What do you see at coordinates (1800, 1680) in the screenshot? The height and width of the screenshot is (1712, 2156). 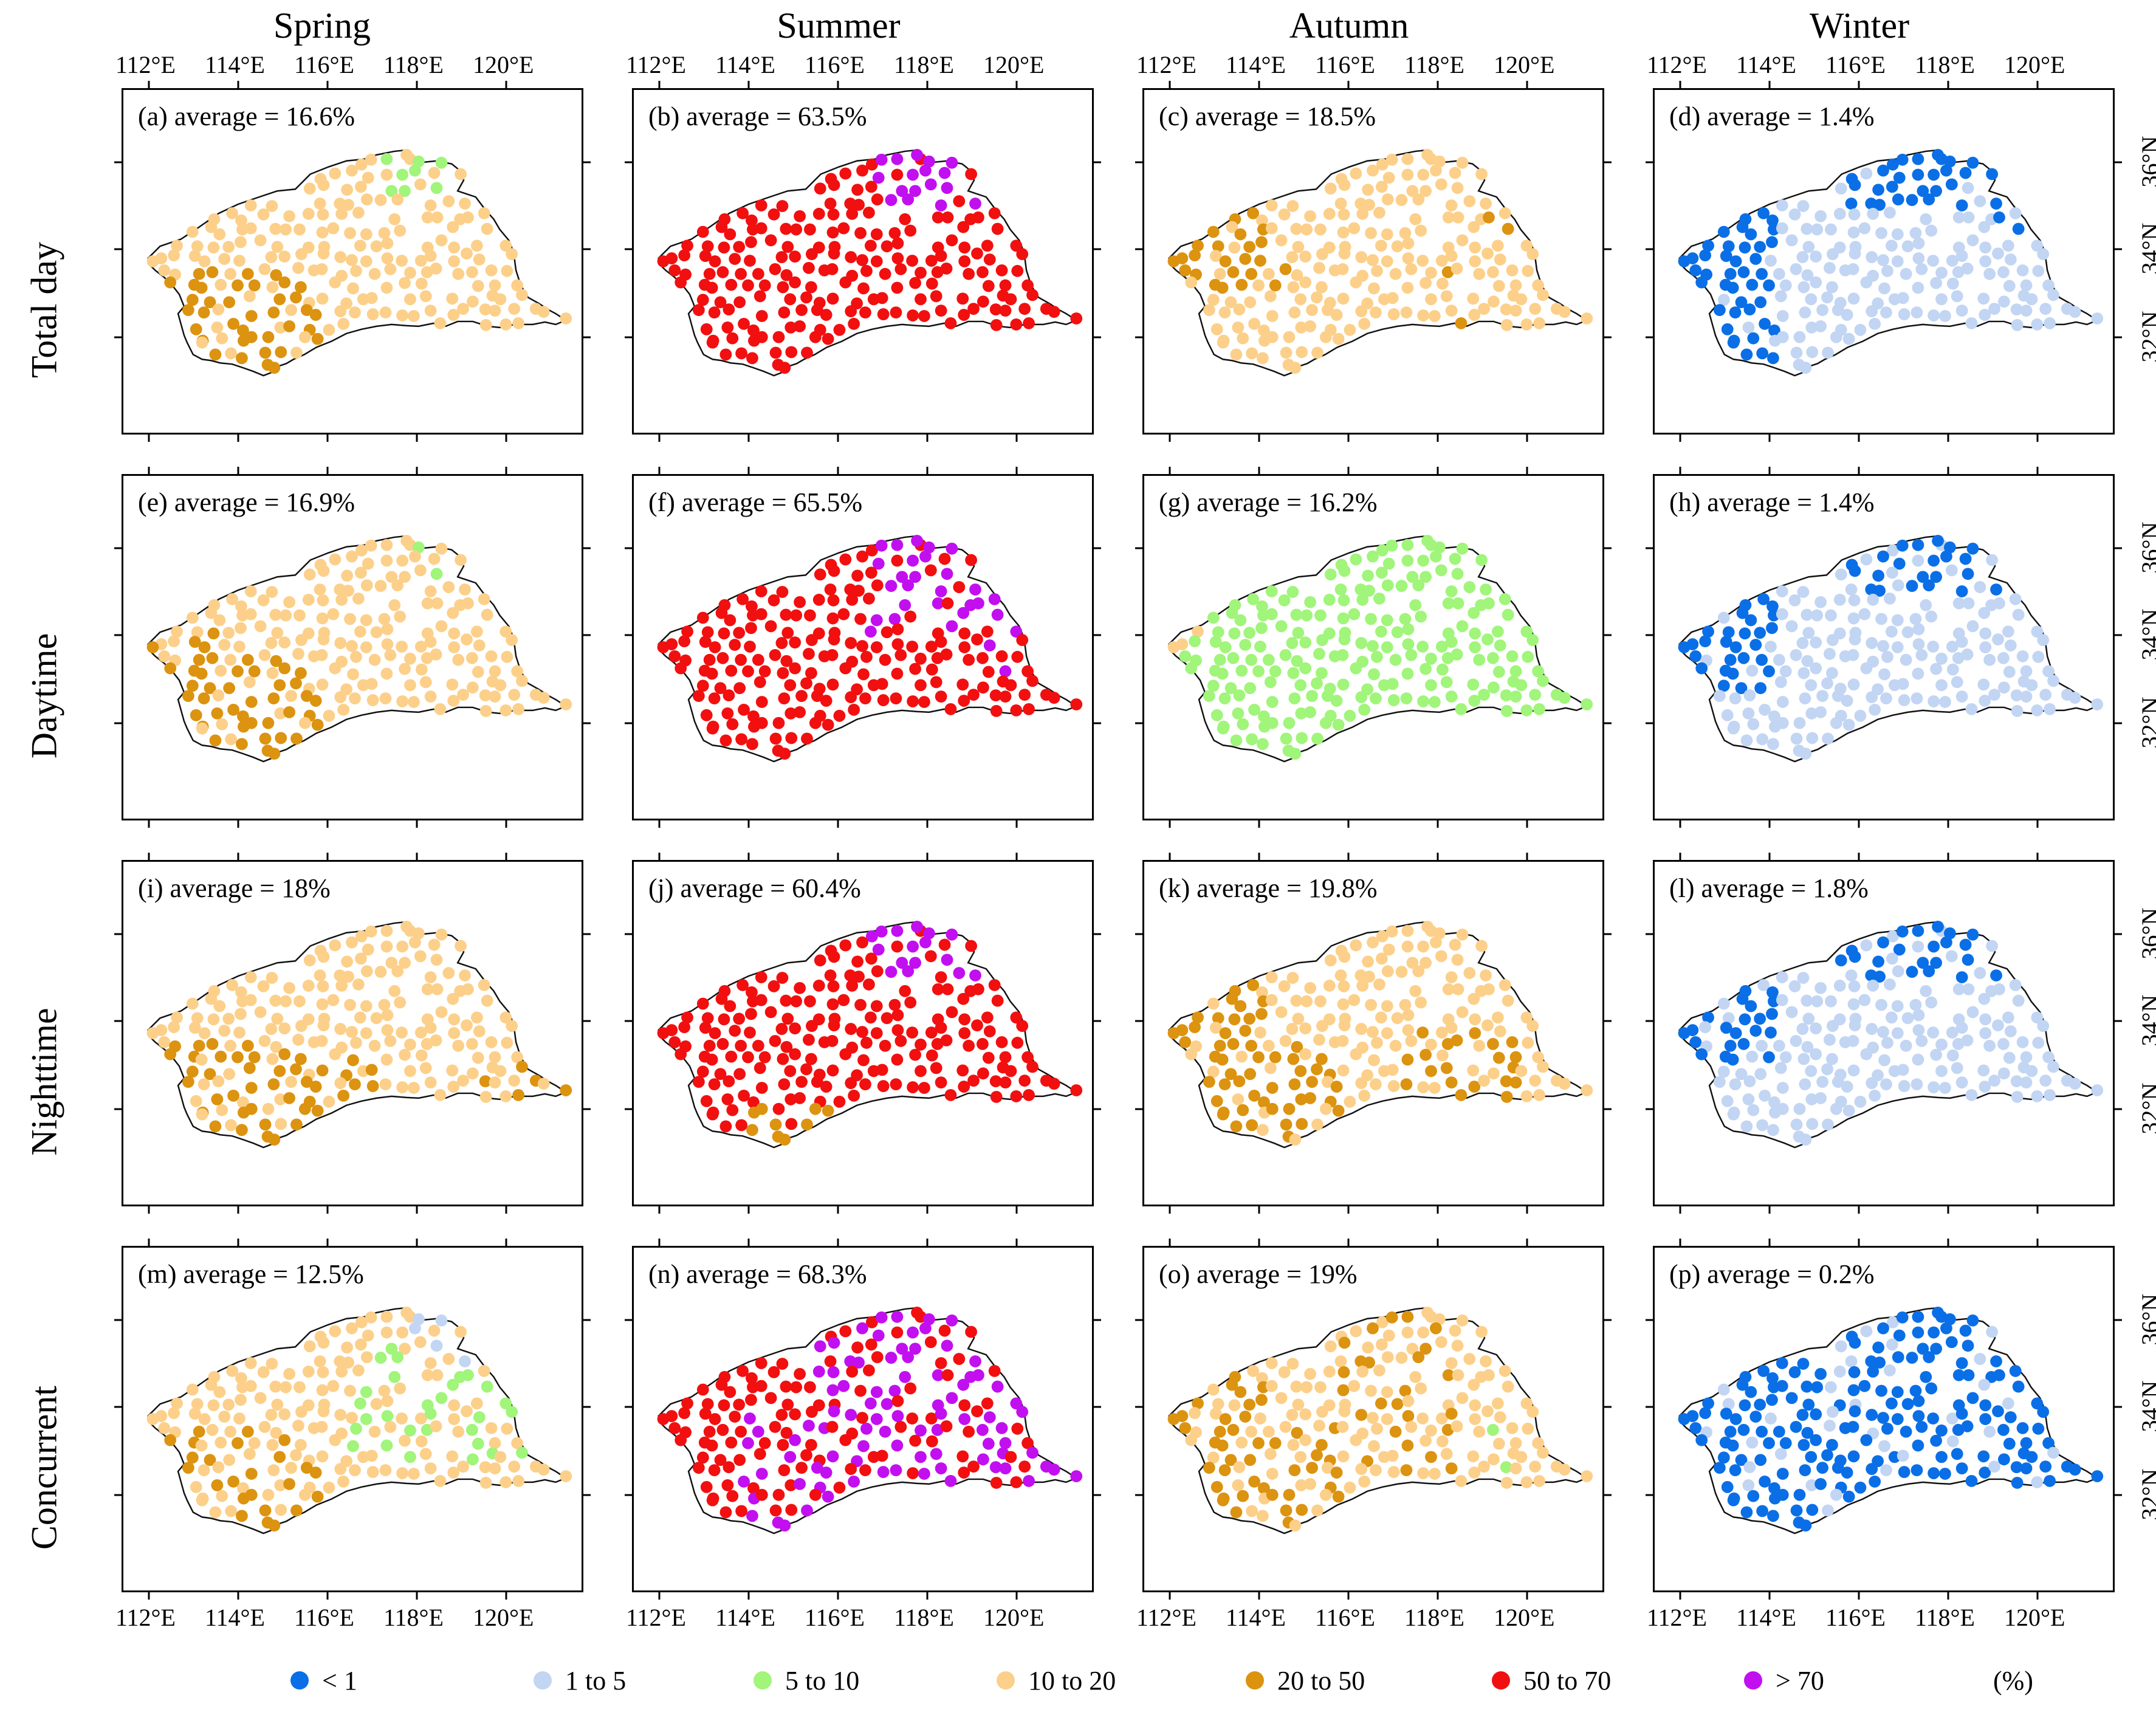 I see `legend-label: > 70` at bounding box center [1800, 1680].